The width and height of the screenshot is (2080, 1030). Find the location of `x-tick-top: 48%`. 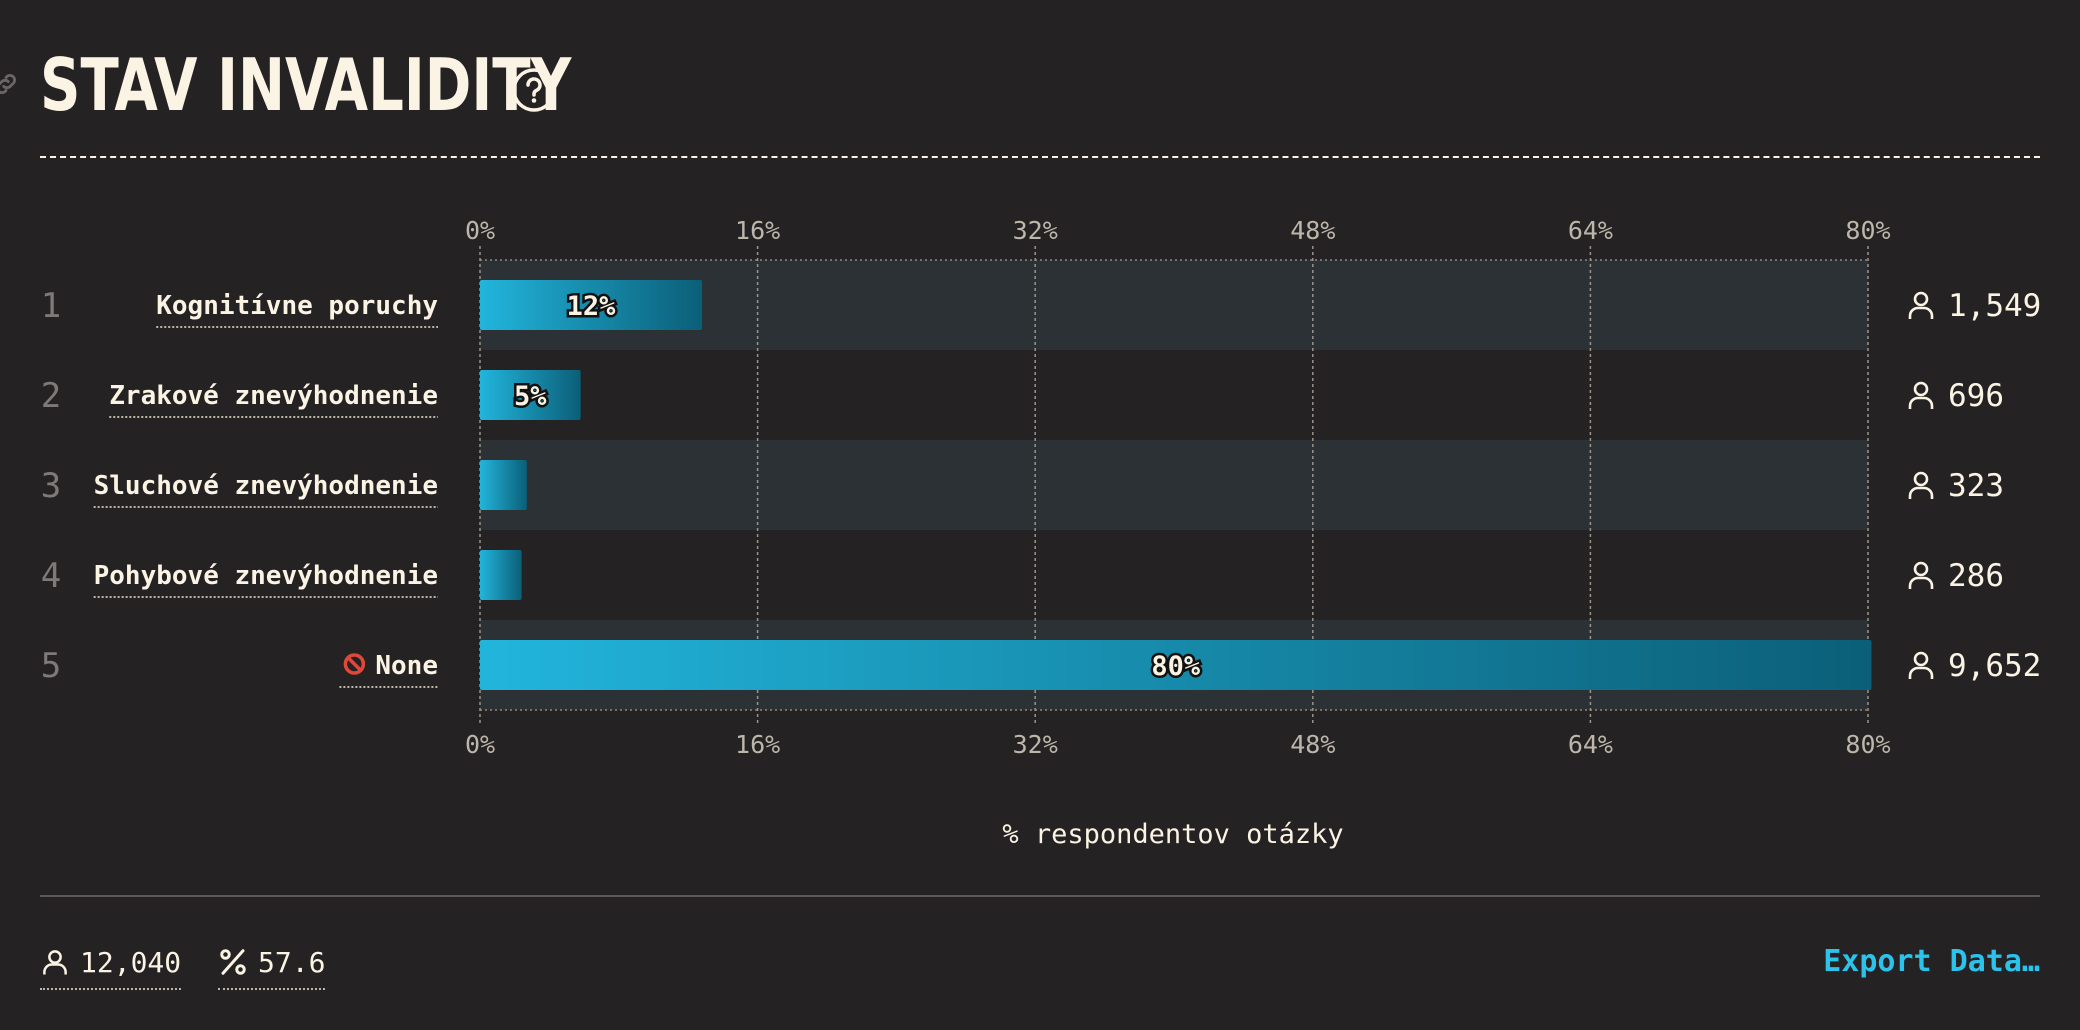

x-tick-top: 48% is located at coordinates (1312, 230).